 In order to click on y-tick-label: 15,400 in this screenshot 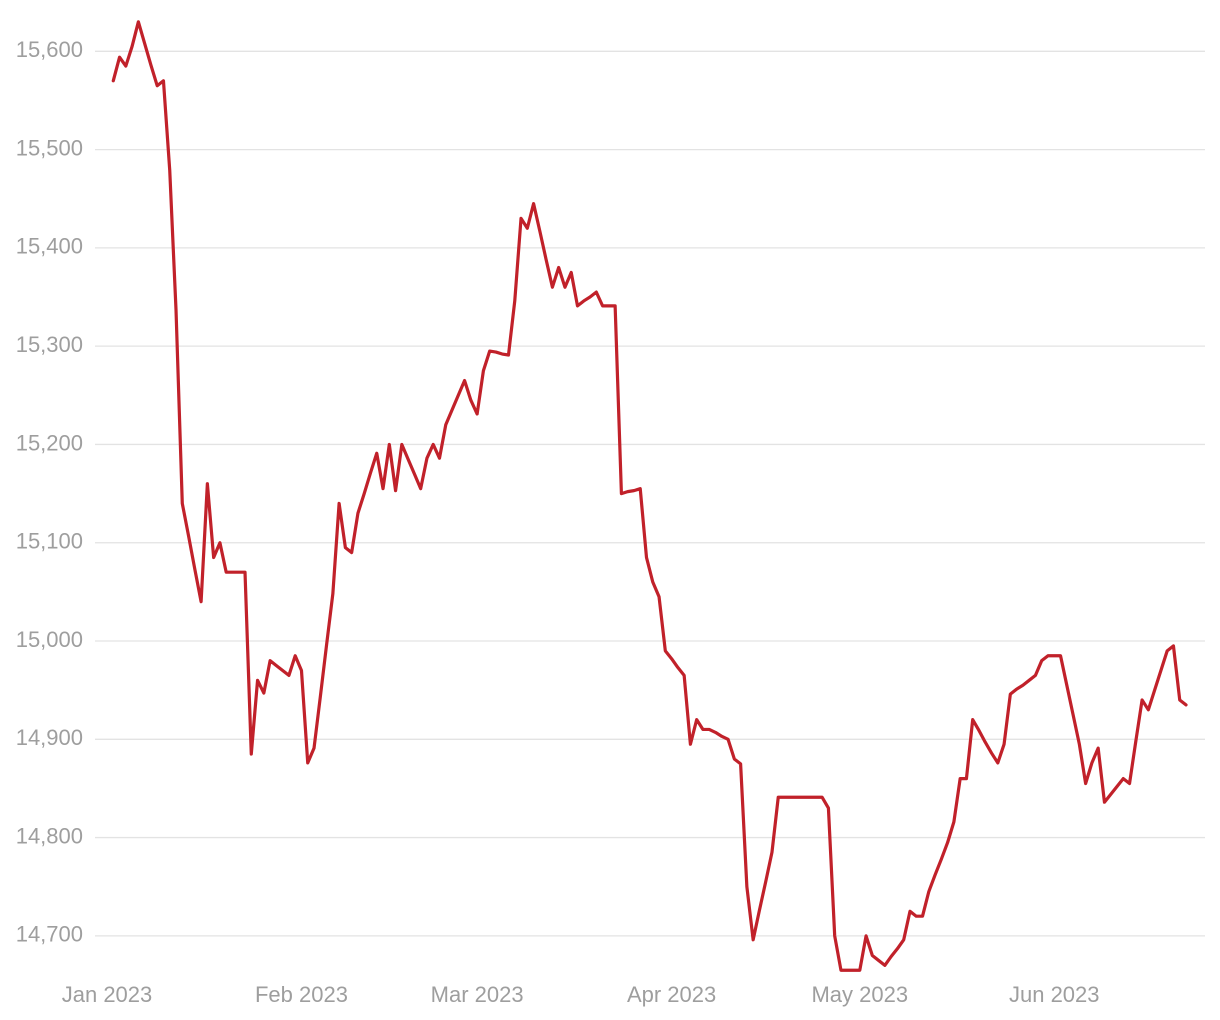, I will do `click(49, 246)`.